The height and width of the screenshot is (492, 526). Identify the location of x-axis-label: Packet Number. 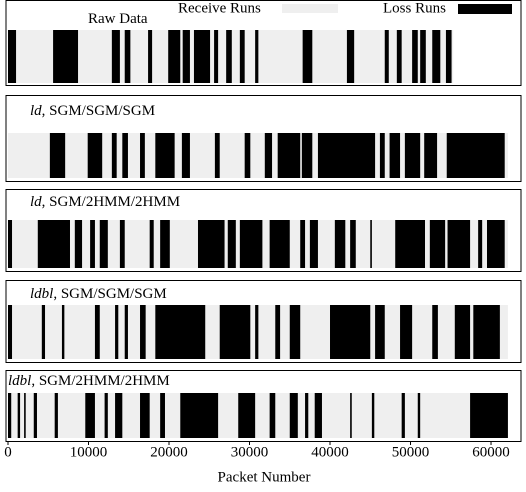
(264, 477).